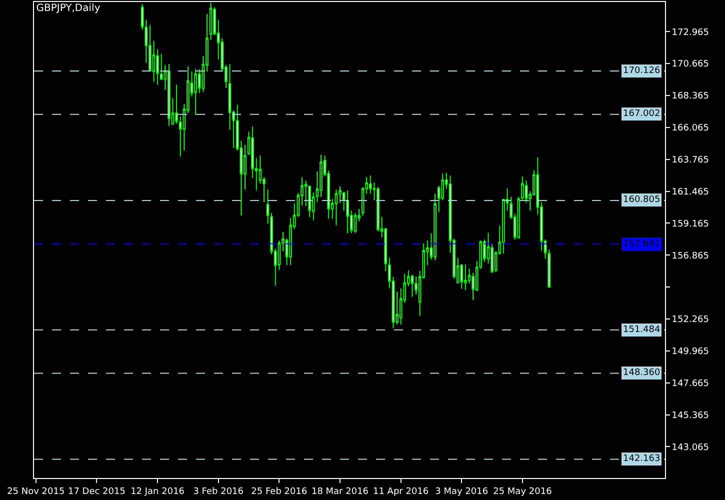  What do you see at coordinates (279, 491) in the screenshot?
I see `x-tick-label: 25 Feb 2016` at bounding box center [279, 491].